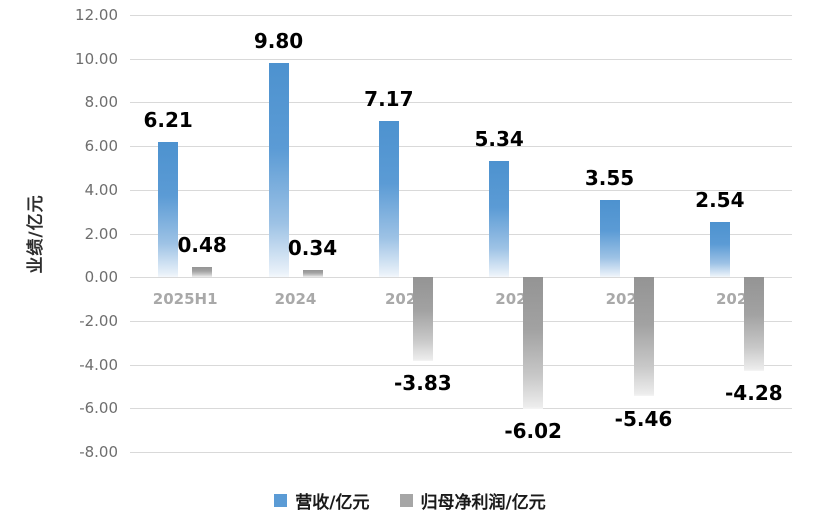 The height and width of the screenshot is (527, 820). Describe the element at coordinates (101, 146) in the screenshot. I see `y-tick-label: 6.00` at that location.